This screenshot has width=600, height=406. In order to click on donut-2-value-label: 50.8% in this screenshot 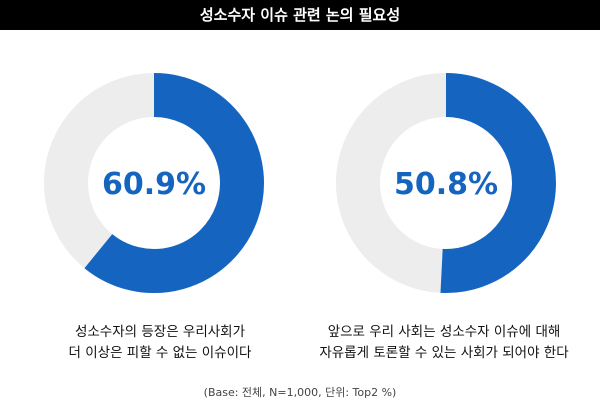, I will do `click(446, 184)`.